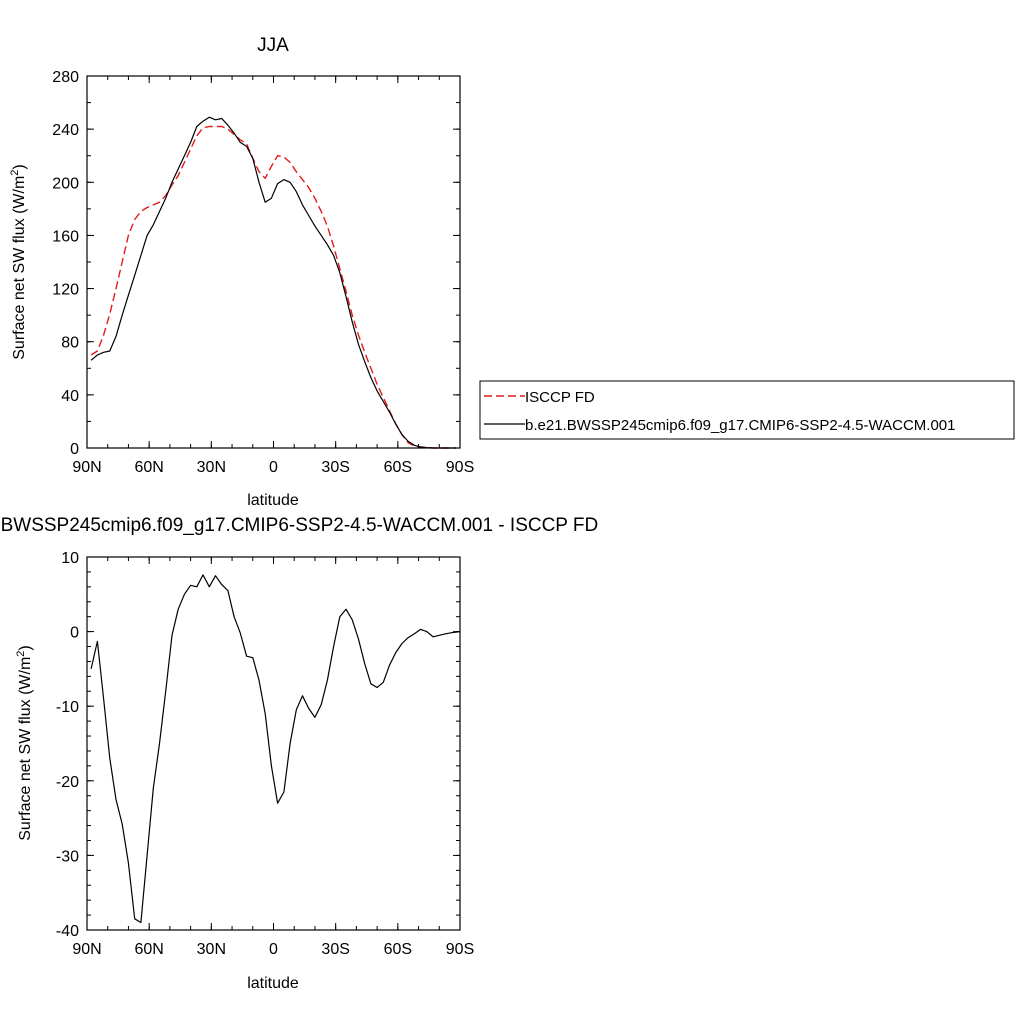 Image resolution: width=1024 pixels, height=1024 pixels. Describe the element at coordinates (65, 290) in the screenshot. I see `top-y-tick-label: 120` at that location.